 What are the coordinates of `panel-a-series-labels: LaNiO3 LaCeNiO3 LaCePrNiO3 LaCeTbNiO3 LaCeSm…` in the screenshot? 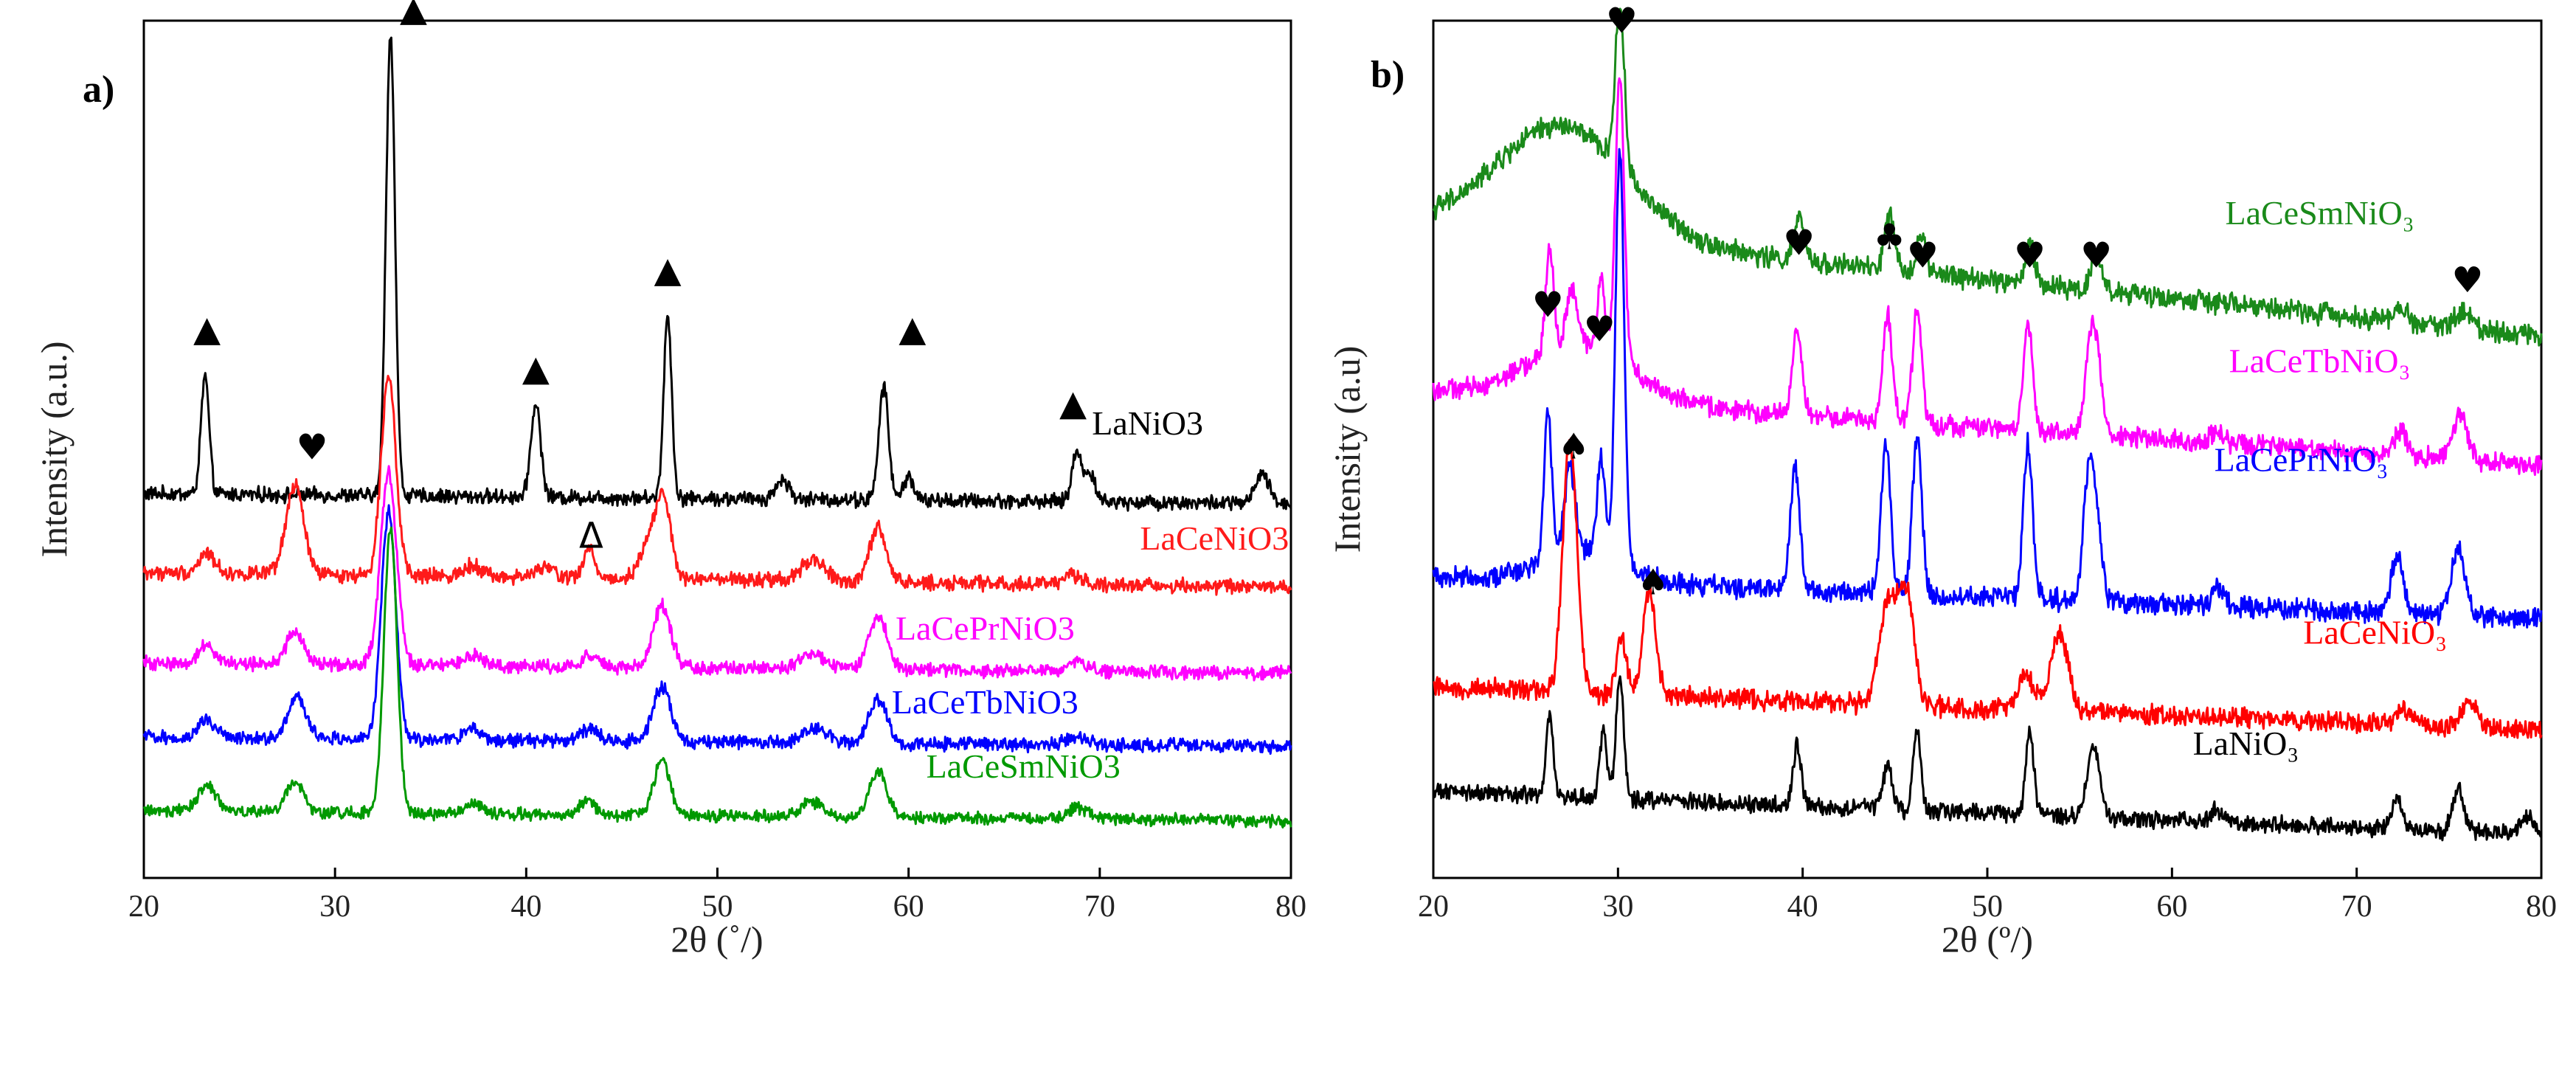 It's located at (1090, 595).